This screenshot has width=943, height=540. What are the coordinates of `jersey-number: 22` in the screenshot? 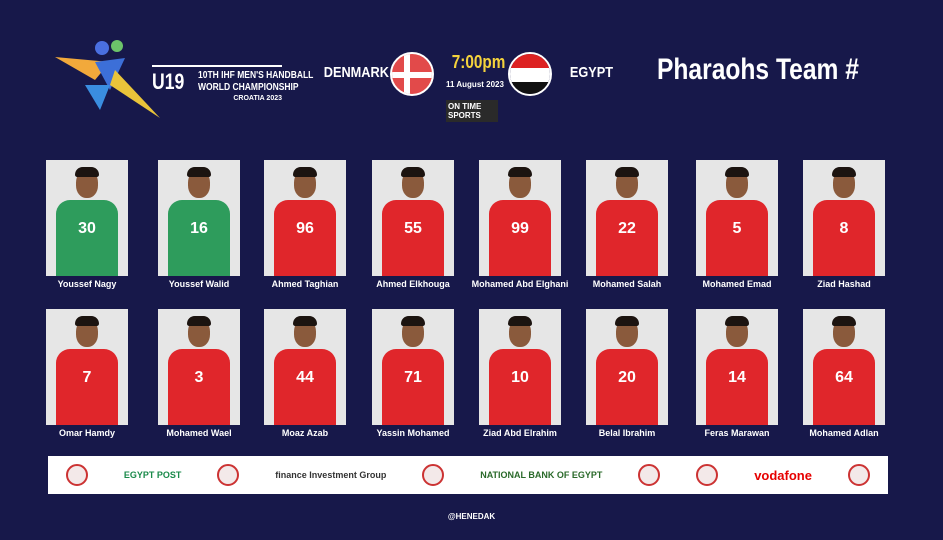 It's located at (627, 228).